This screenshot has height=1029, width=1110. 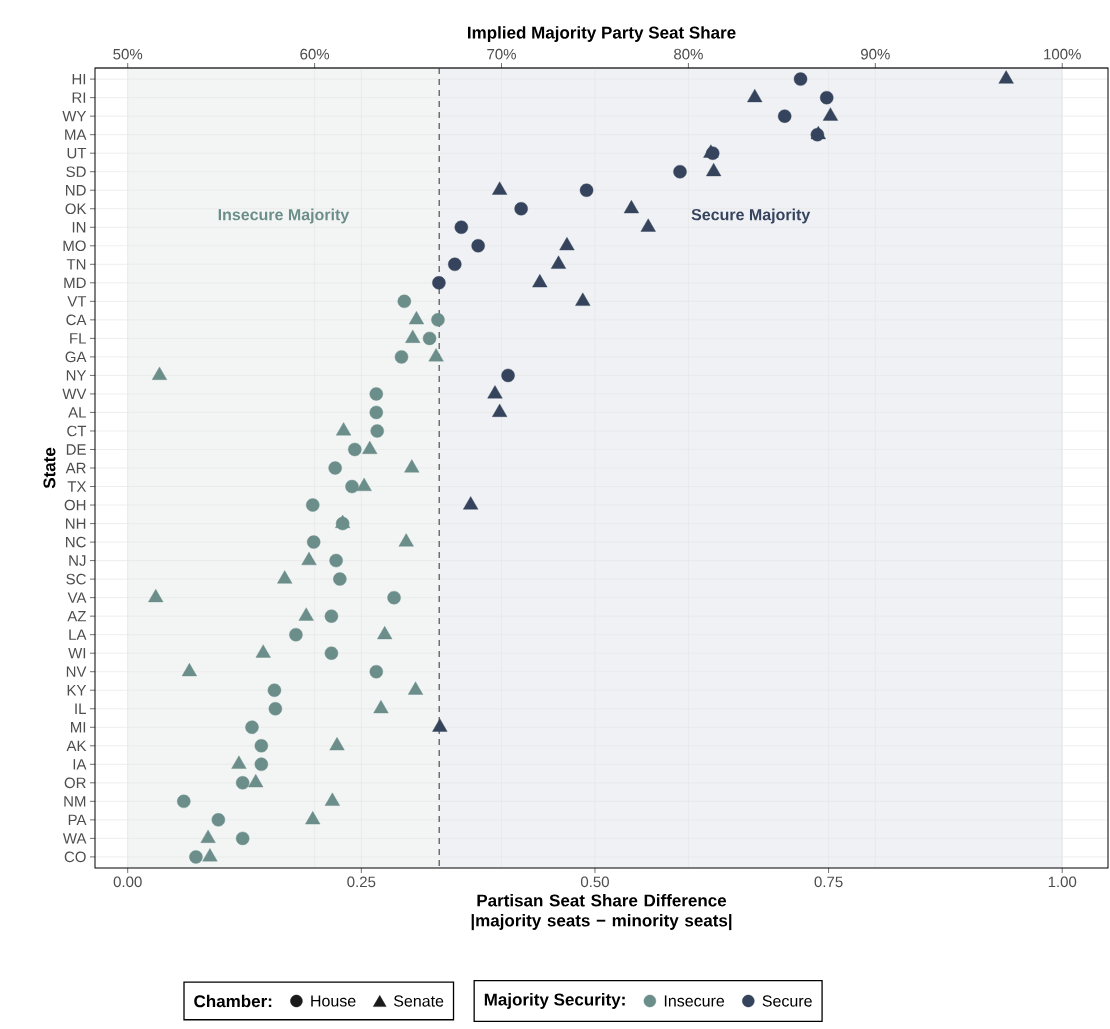 What do you see at coordinates (77, 820) in the screenshot?
I see `y-tick-label: PA` at bounding box center [77, 820].